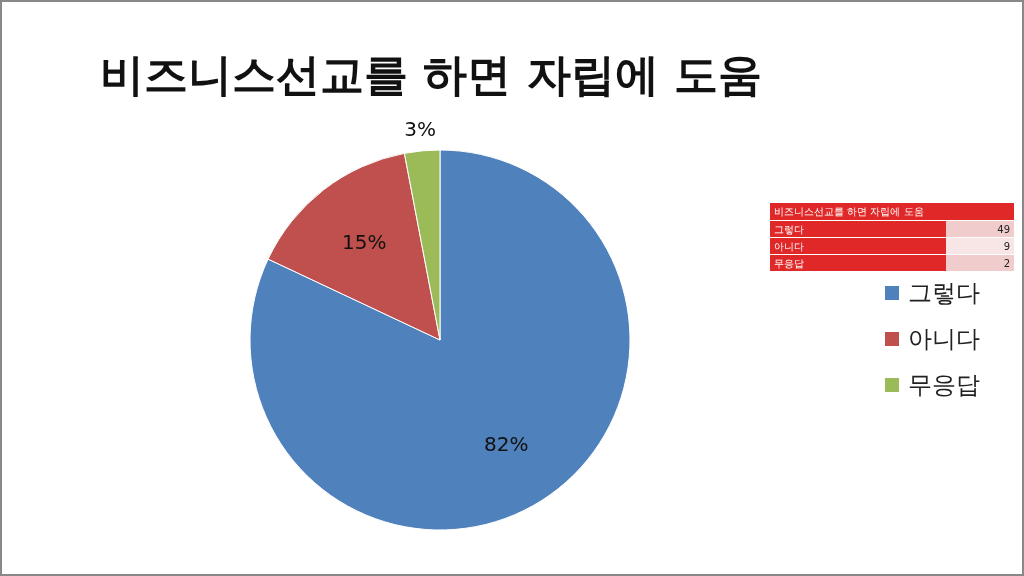 This screenshot has width=1024, height=576. Describe the element at coordinates (1006, 246) in the screenshot. I see `data-label: 9` at that location.